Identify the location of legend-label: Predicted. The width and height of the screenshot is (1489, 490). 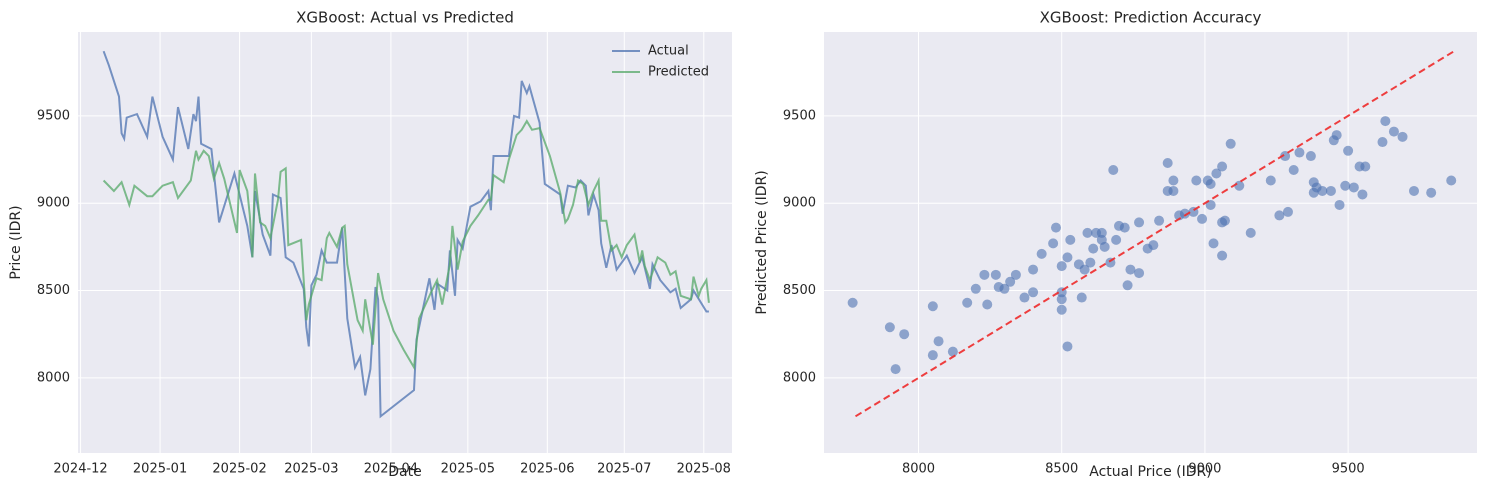
(678, 72).